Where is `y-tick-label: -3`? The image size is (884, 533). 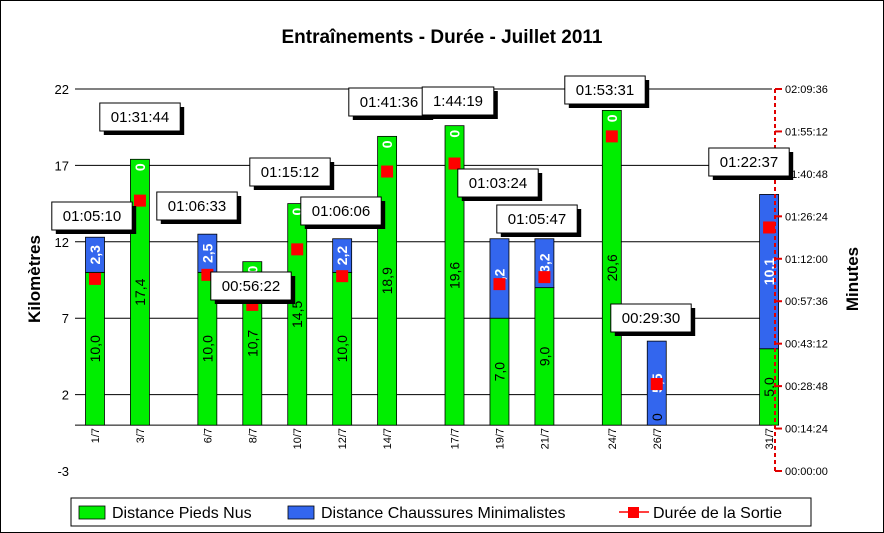 y-tick-label: -3 is located at coordinates (63, 471).